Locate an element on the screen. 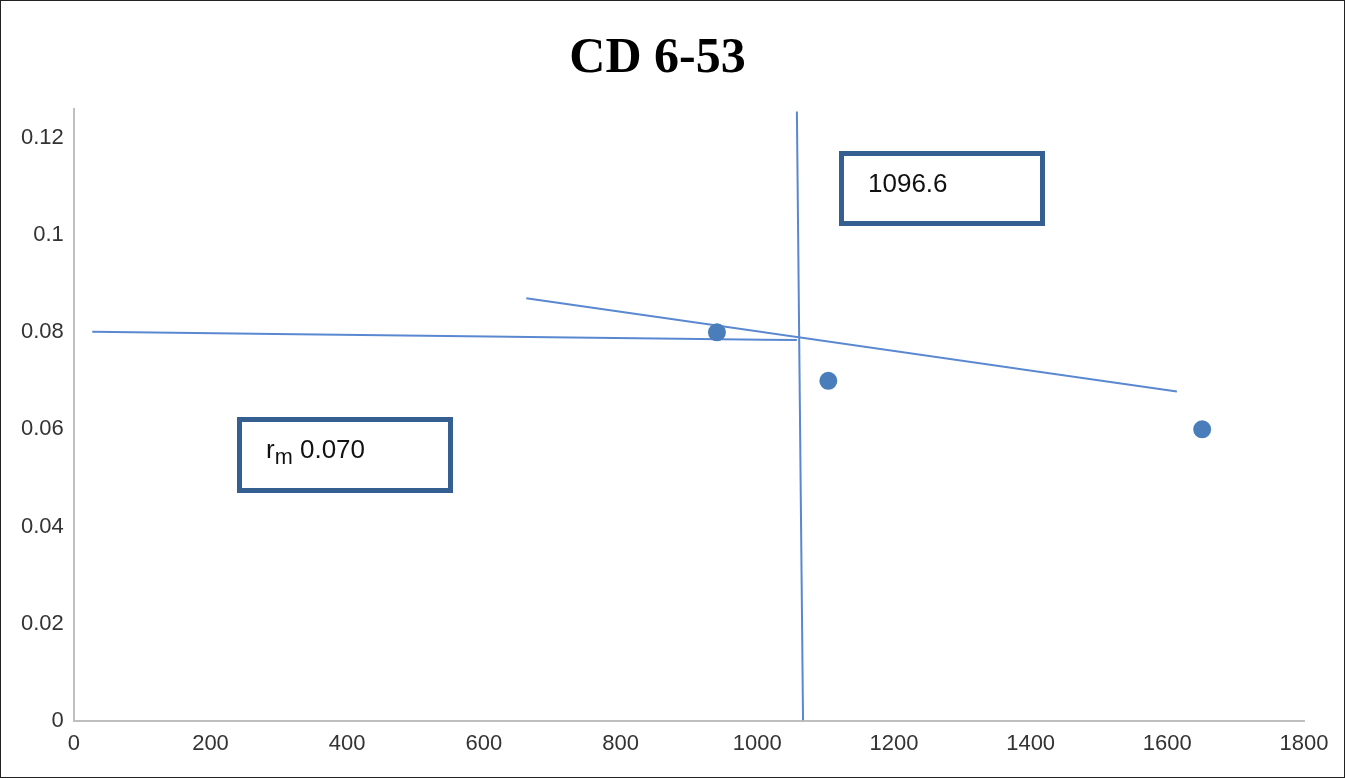 This screenshot has width=1345, height=778. x-tick-label: 1800 is located at coordinates (1304, 742).